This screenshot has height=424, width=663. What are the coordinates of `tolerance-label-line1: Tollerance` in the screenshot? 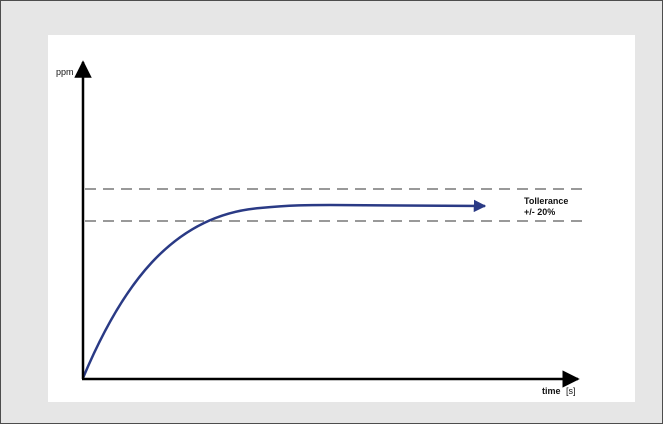 It's located at (546, 201).